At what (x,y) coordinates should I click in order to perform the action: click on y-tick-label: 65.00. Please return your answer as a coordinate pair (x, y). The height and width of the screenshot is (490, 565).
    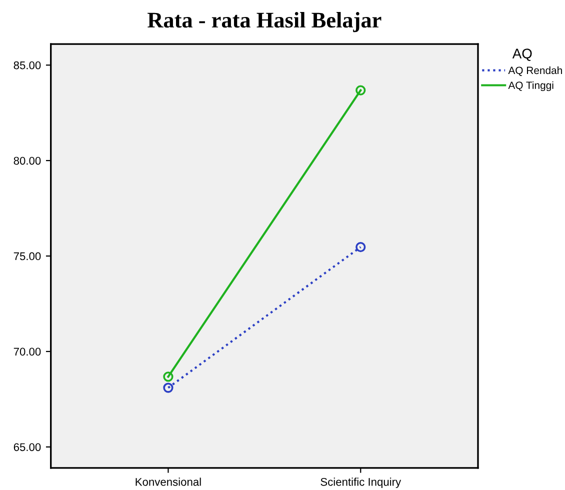
    Looking at the image, I should click on (27, 447).